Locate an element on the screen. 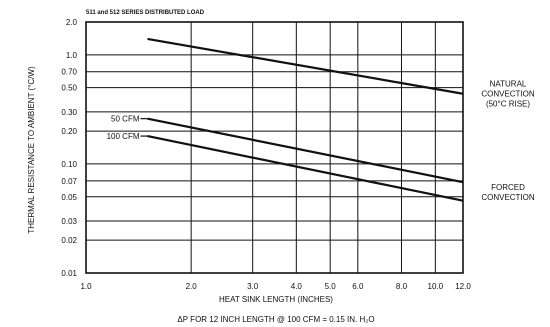  x-tick-label: 1.0 is located at coordinates (86, 286).